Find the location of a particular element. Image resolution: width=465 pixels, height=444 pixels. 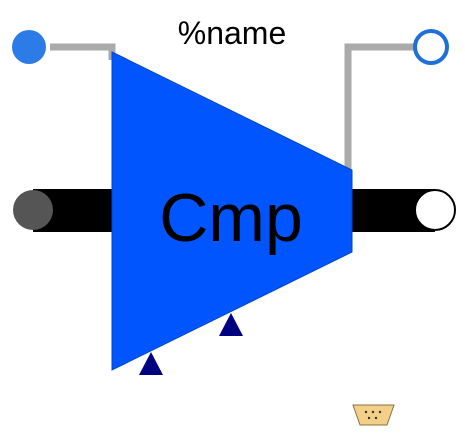

pin-2-icon is located at coordinates (231, 324).